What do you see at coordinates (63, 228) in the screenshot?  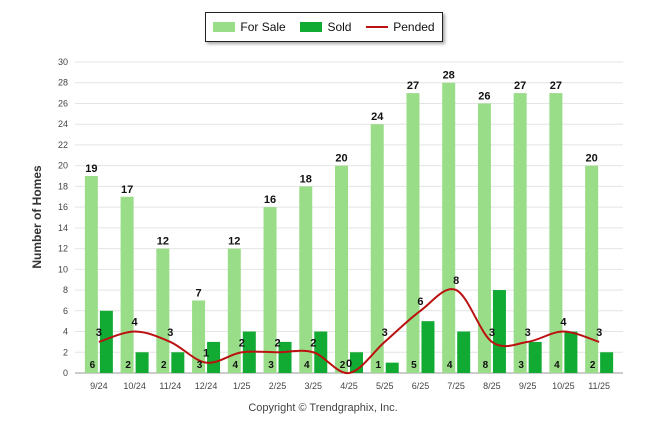 I see `y-tick-label: 14` at bounding box center [63, 228].